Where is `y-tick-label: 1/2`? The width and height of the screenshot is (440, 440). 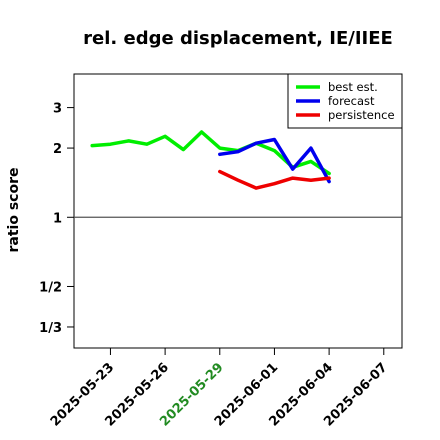
y-tick-label: 1/2 is located at coordinates (50, 287).